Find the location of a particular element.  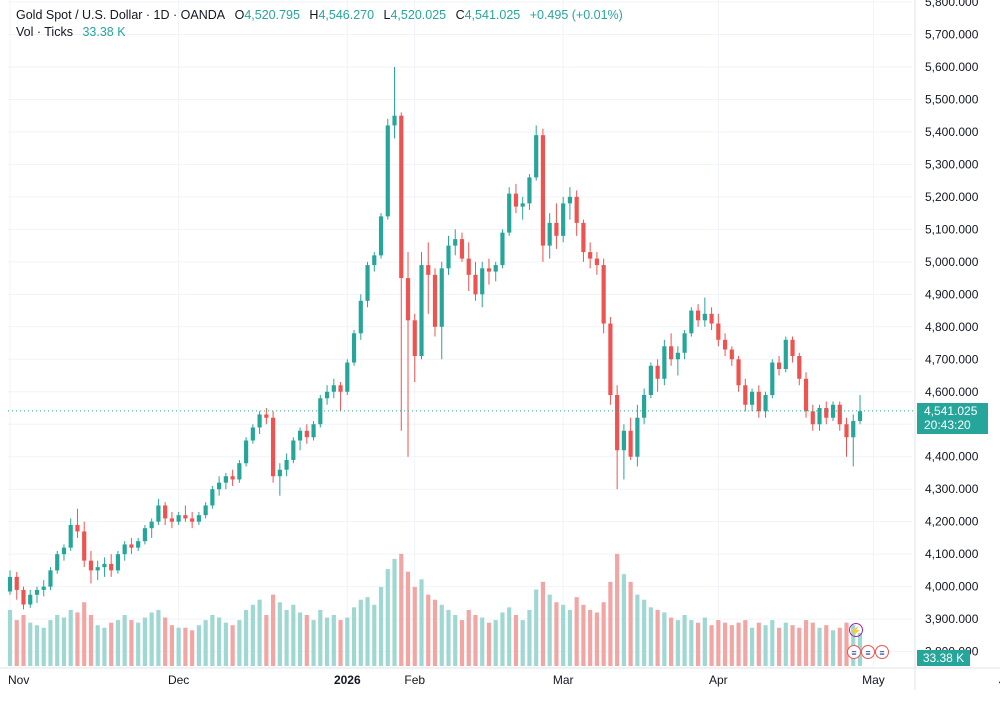

price-tick-label: 5,400.000 is located at coordinates (952, 132).